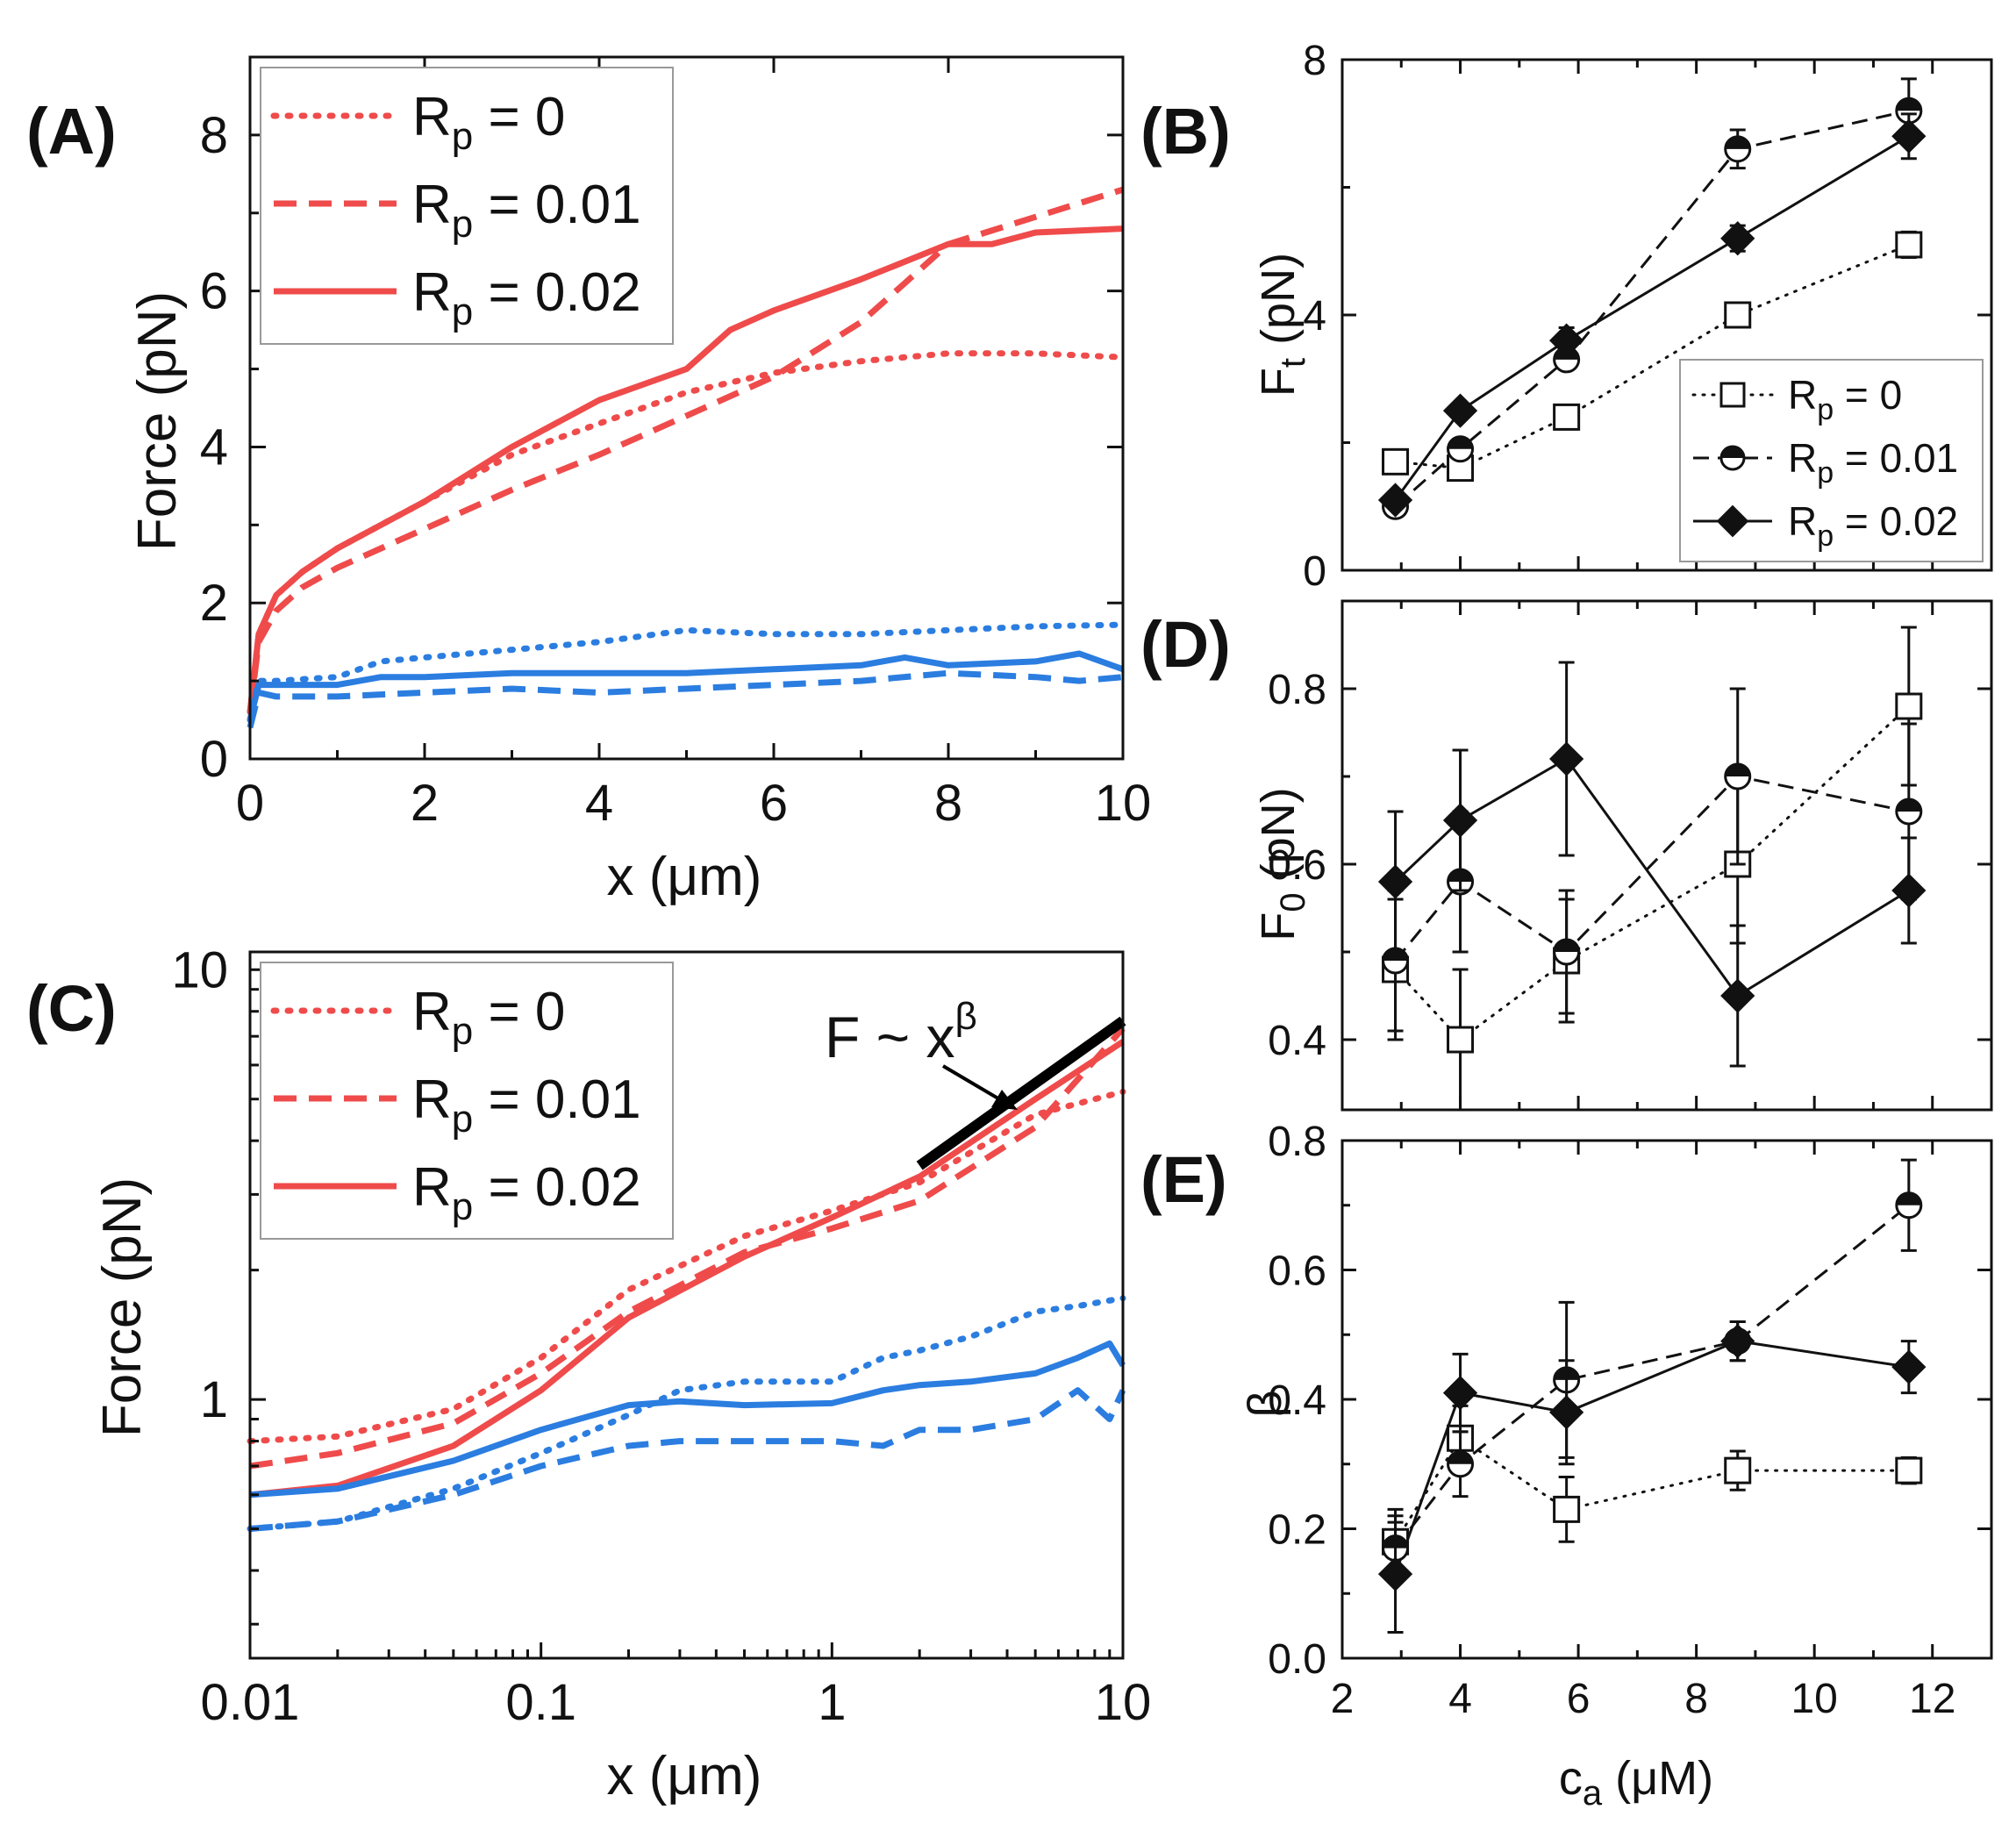 This screenshot has height=1824, width=2016. Describe the element at coordinates (1297, 1659) in the screenshot. I see `y-tick-label-4-0: 0.0` at that location.